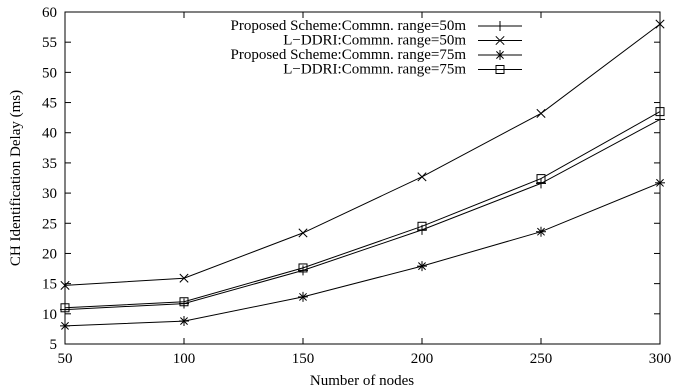 The width and height of the screenshot is (674, 392). What do you see at coordinates (303, 359) in the screenshot?
I see `x-tick-label: 150` at bounding box center [303, 359].